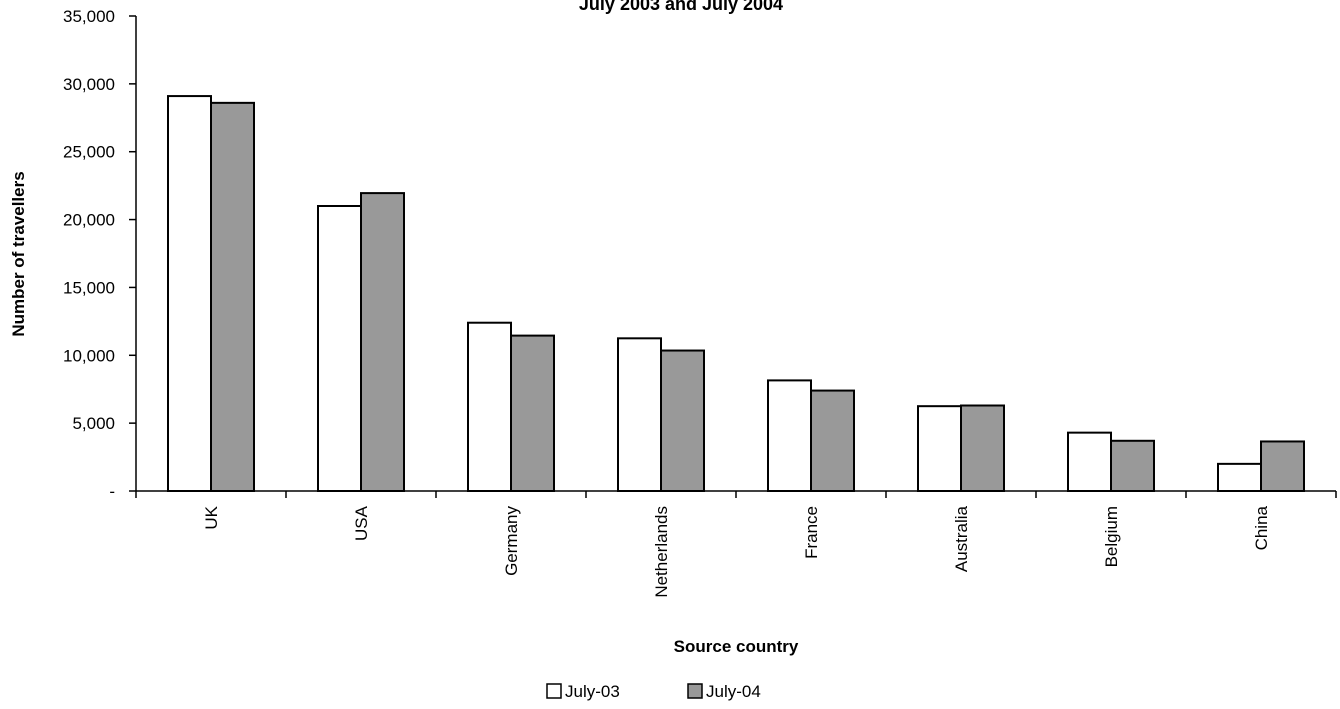  Describe the element at coordinates (592, 691) in the screenshot. I see `legend-label-july-03: July-03` at that location.